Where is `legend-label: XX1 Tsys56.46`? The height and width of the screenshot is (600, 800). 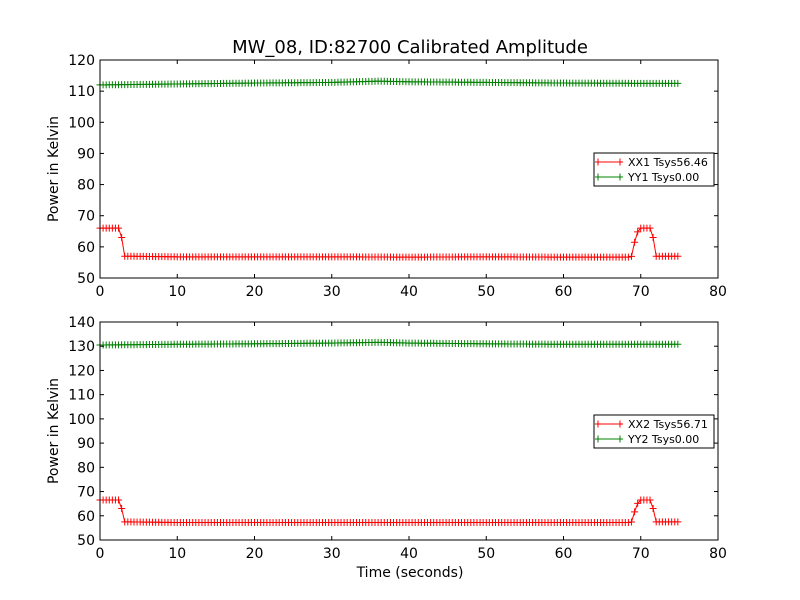
legend-label: XX1 Tsys56.46 is located at coordinates (668, 162).